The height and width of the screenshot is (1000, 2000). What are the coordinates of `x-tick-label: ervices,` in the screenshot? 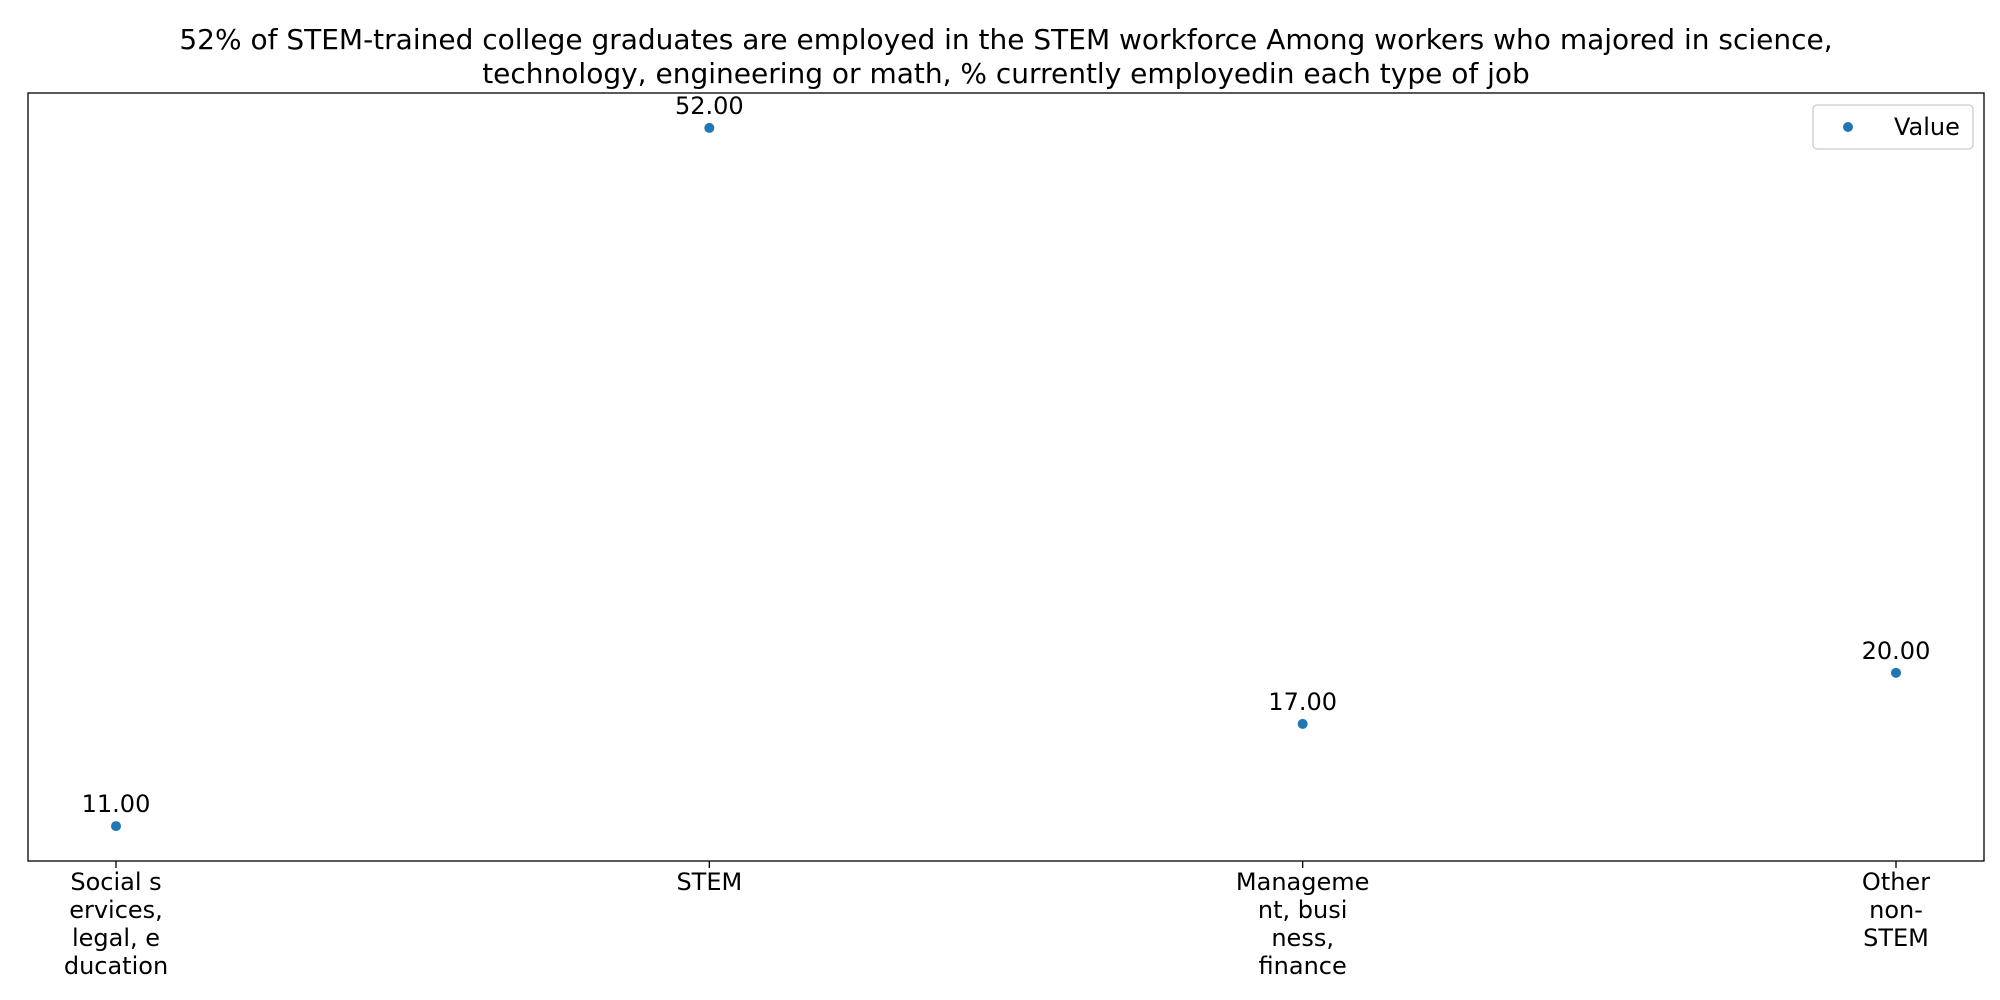 It's located at (116, 910).